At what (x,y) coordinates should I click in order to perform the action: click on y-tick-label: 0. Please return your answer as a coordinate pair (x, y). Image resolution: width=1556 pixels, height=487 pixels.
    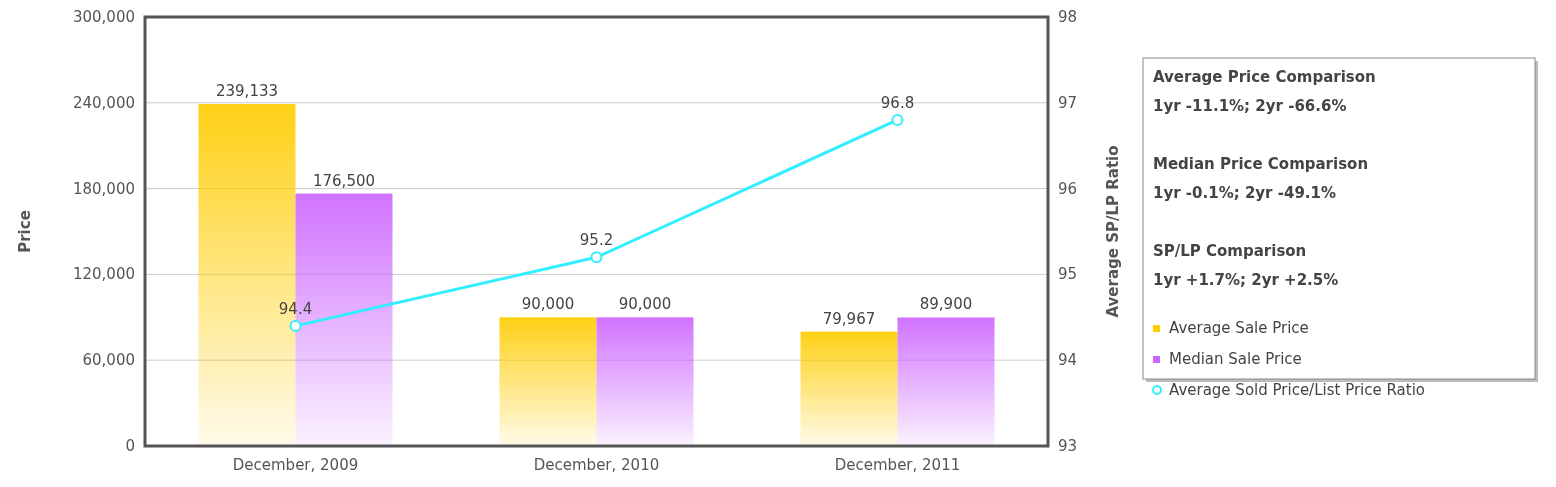
    Looking at the image, I should click on (130, 446).